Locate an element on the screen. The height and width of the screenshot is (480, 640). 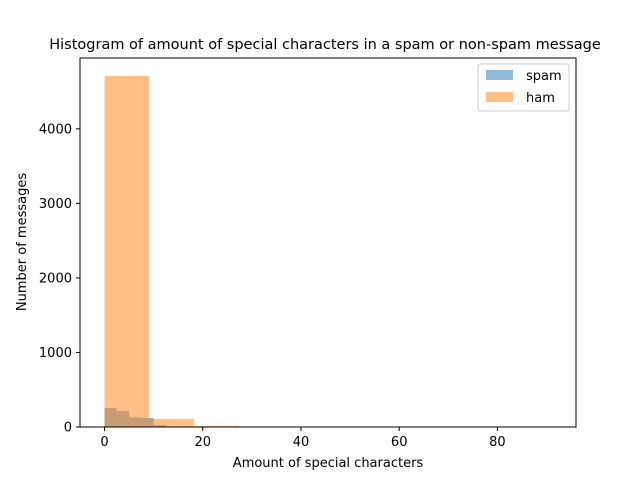
x-axis-ticks: 0 20 40 60 80 is located at coordinates (303, 438).